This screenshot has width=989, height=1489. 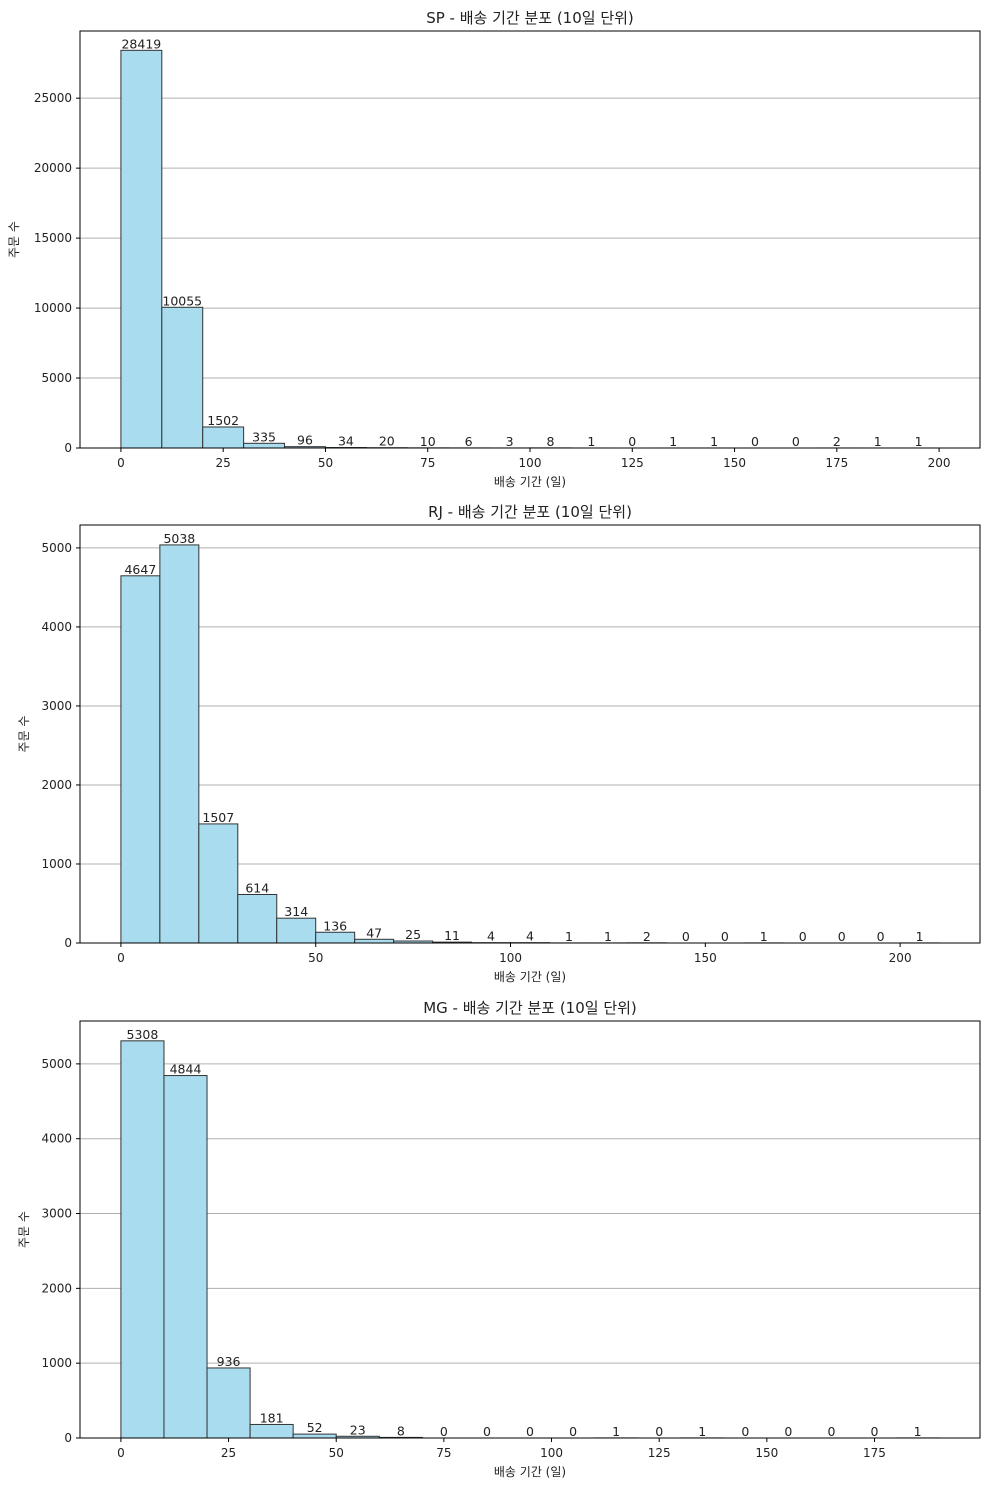 I want to click on x-tick-label: 175, so click(x=874, y=1453).